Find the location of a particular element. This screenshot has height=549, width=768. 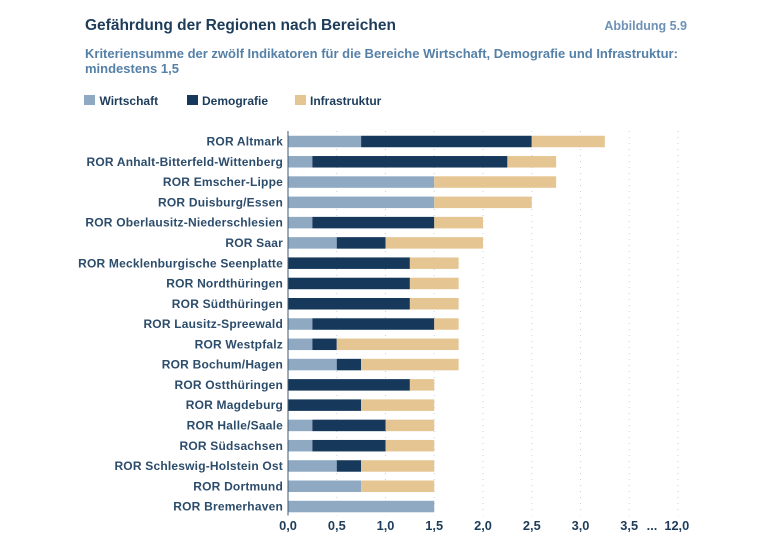

svg-text: ROR Magdeburg is located at coordinates (234, 405).